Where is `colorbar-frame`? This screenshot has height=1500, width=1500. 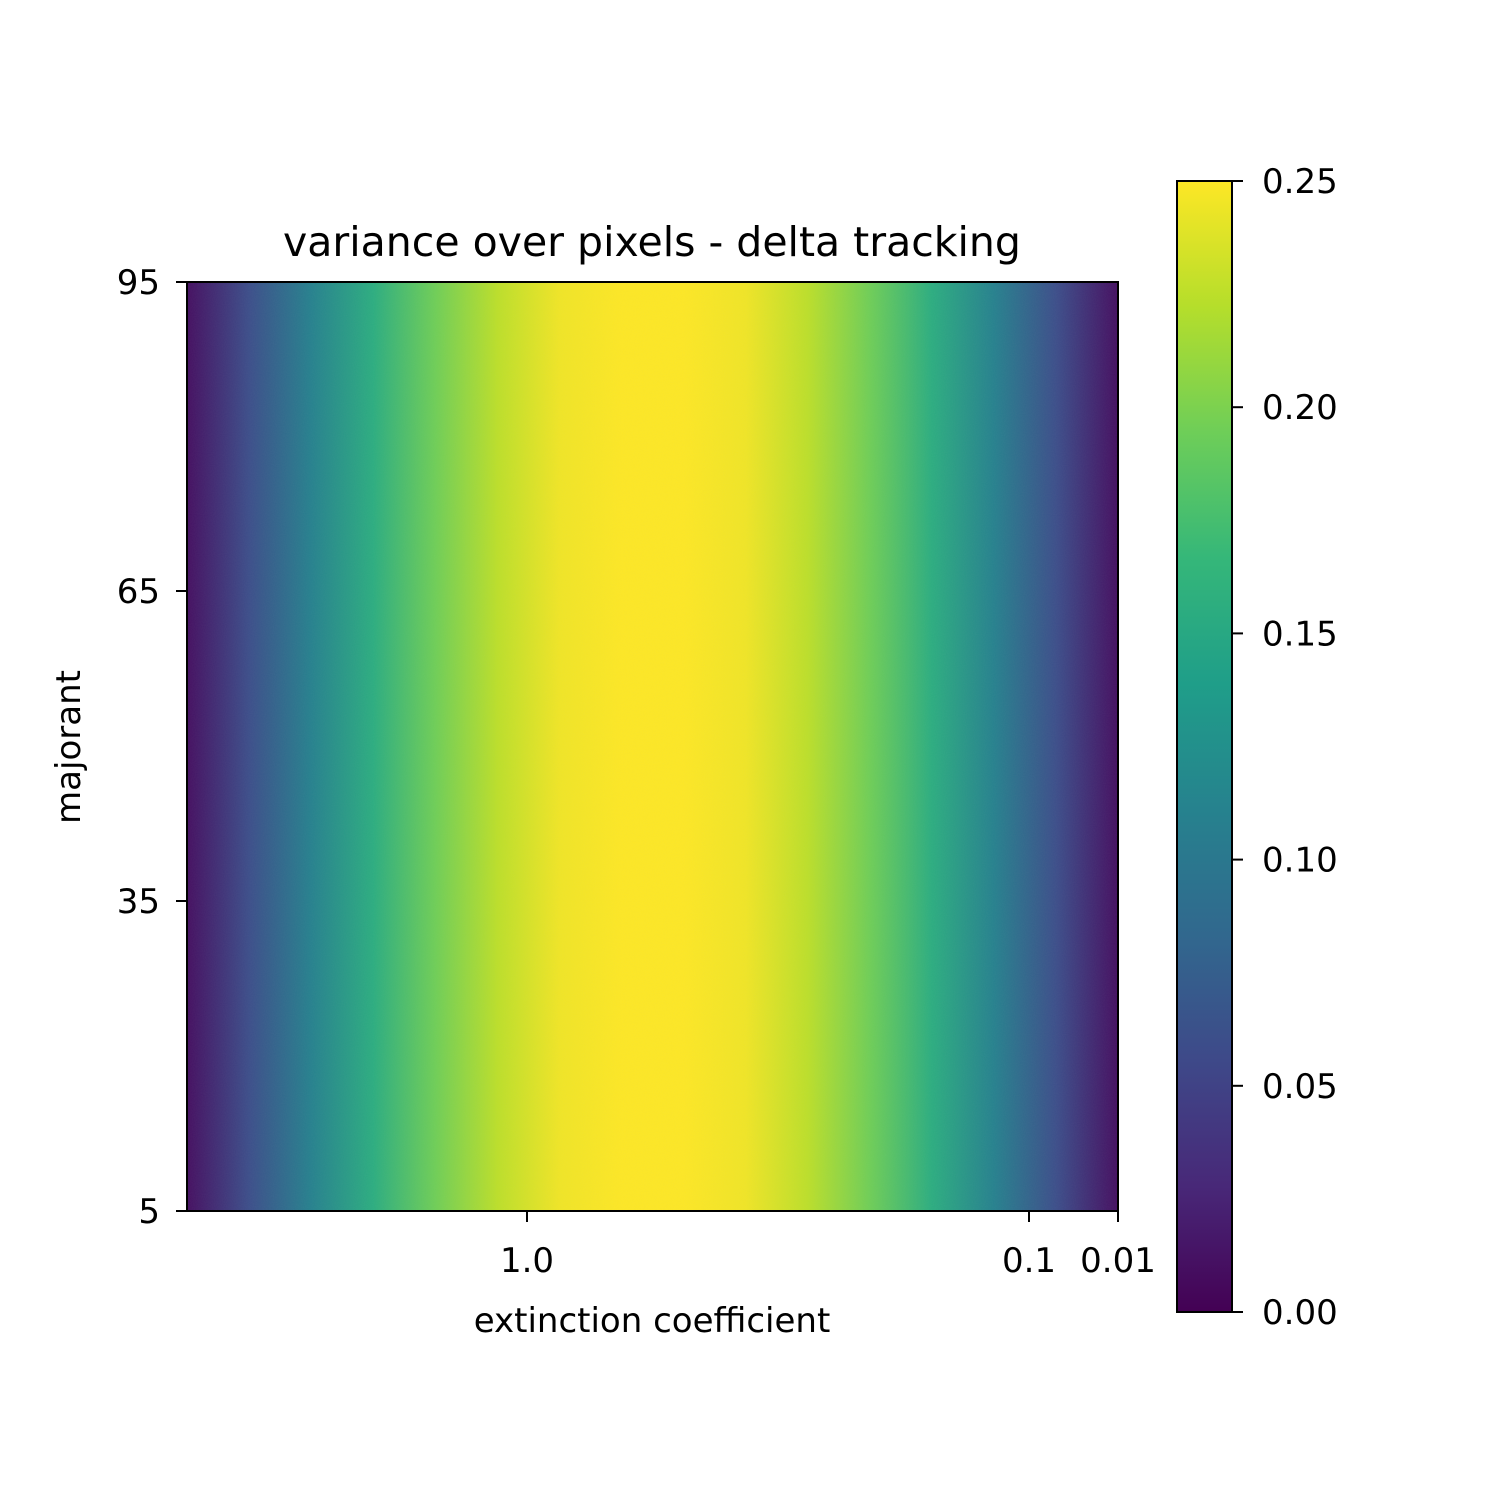
colorbar-frame is located at coordinates (1204, 746).